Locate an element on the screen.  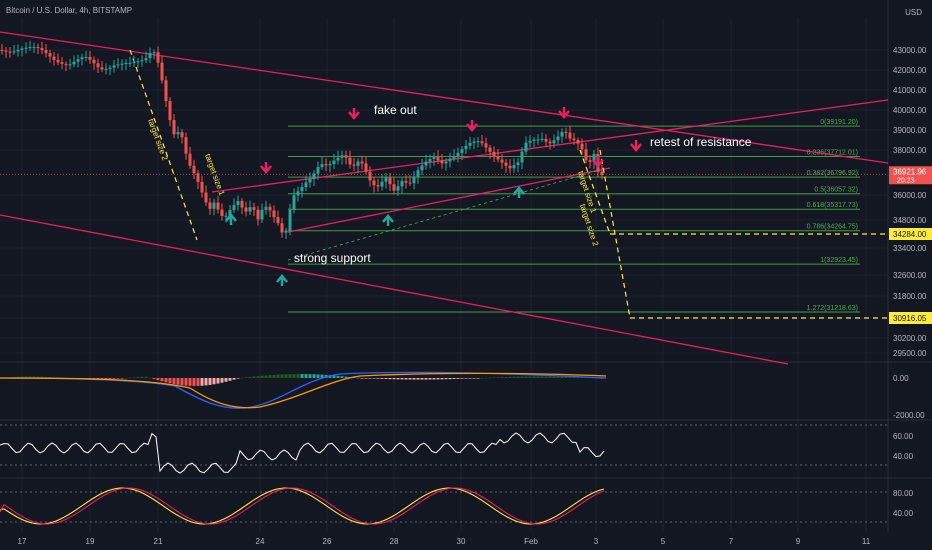
date-tick: 28 is located at coordinates (394, 541).